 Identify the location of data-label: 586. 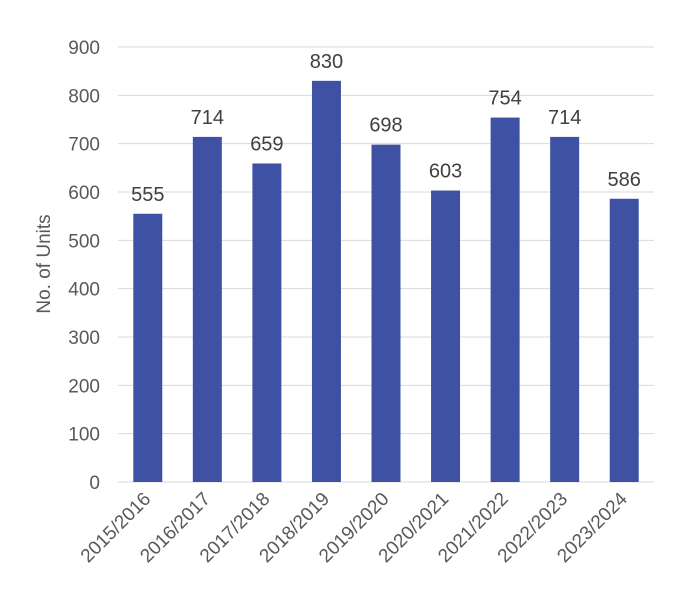
(624, 180).